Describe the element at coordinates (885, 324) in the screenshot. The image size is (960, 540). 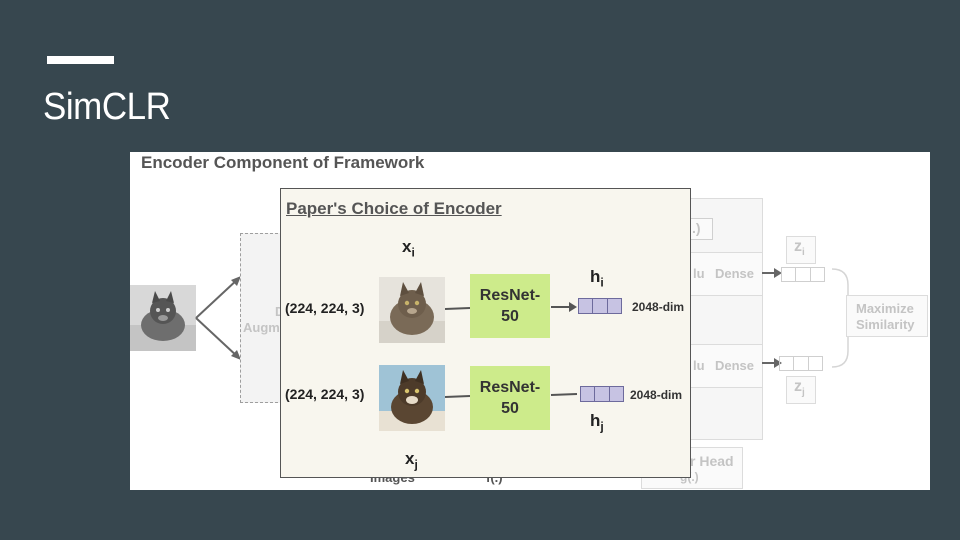
I see `similarity-label: Similarity` at that location.